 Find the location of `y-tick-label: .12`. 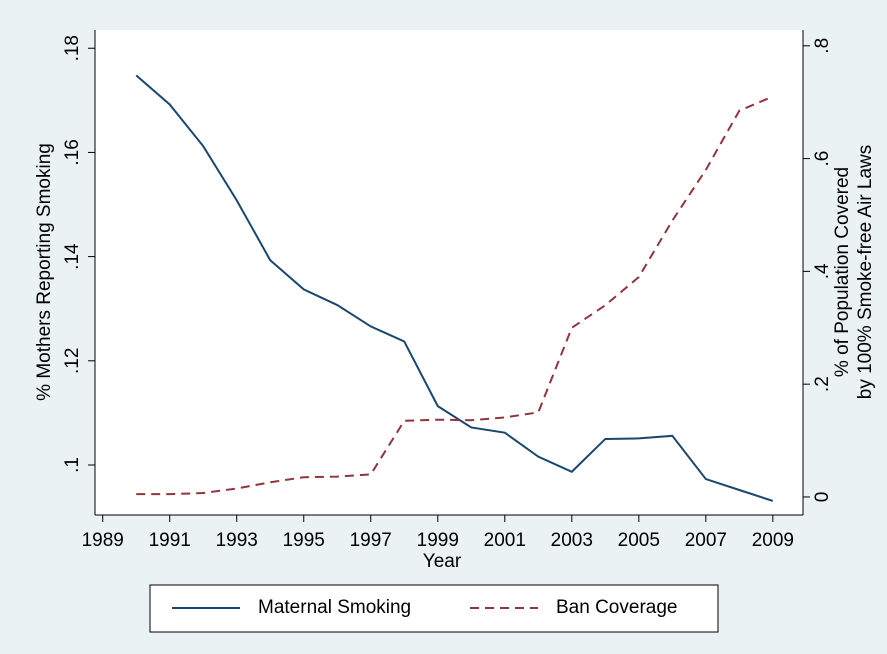

y-tick-label: .12 is located at coordinates (72, 361).